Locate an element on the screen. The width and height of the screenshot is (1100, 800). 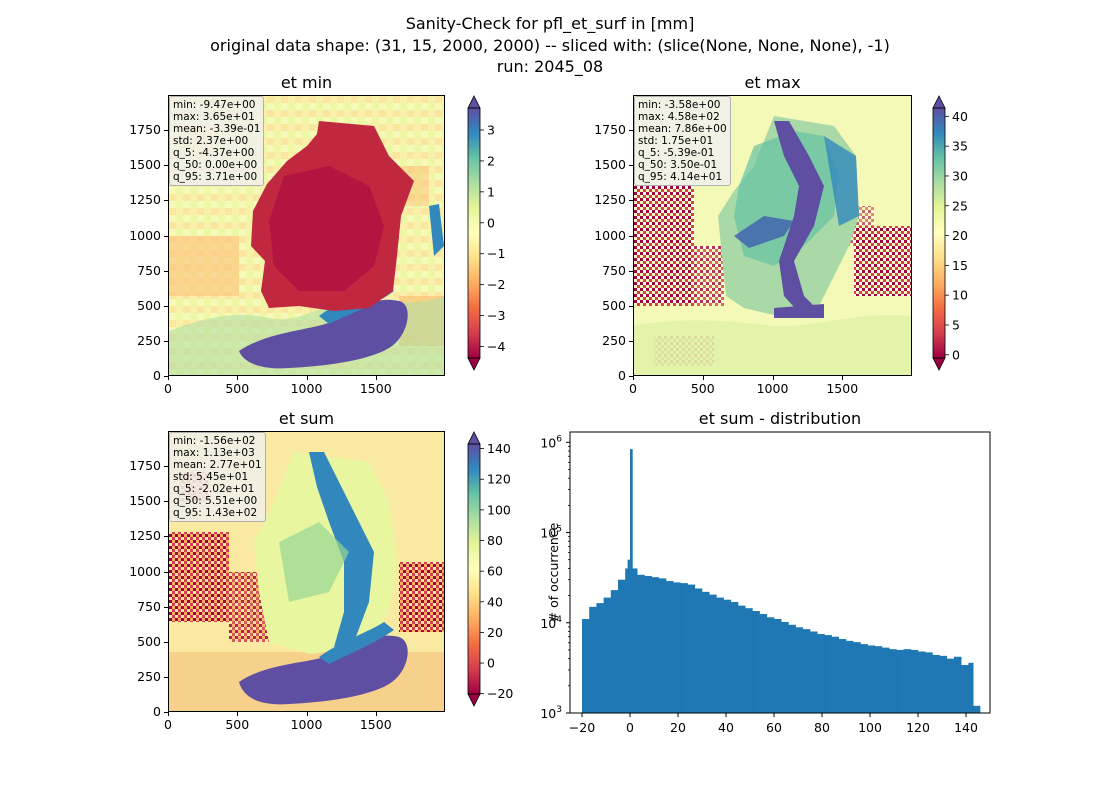
hist-x-tick-label: 100 is located at coordinates (870, 727).